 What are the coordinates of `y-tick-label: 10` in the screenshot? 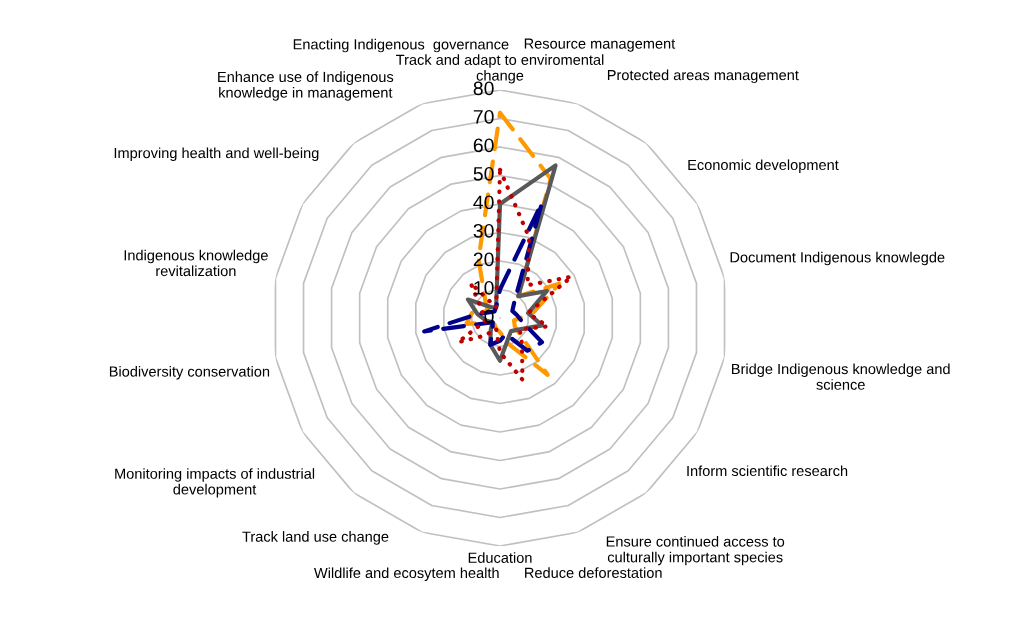 It's located at (484, 287).